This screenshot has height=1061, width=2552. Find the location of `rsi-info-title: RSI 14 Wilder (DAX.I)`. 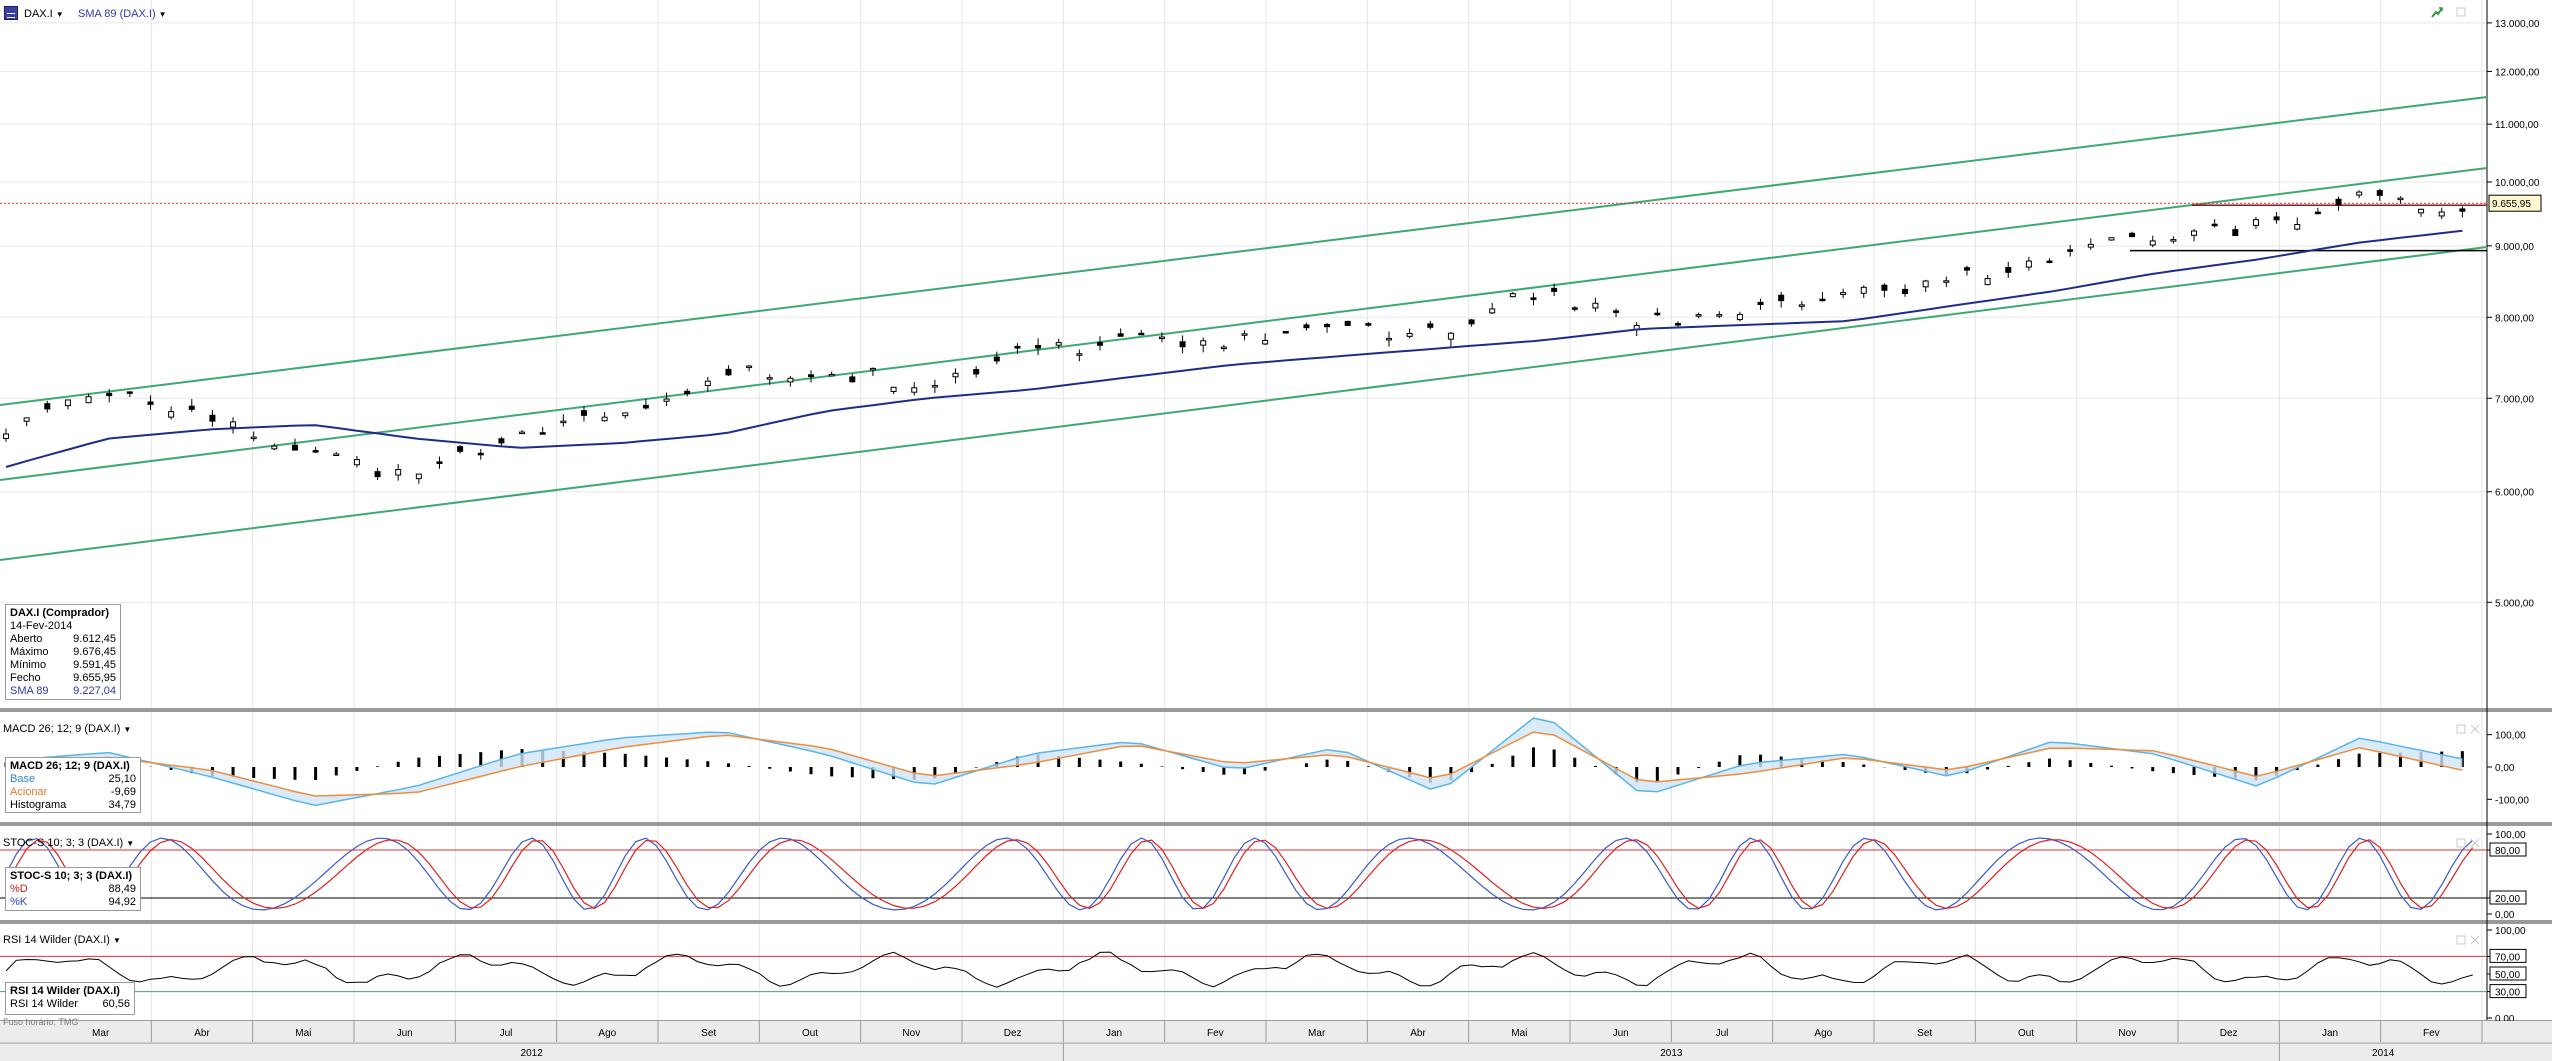

rsi-info-title: RSI 14 Wilder (DAX.I) is located at coordinates (65, 991).